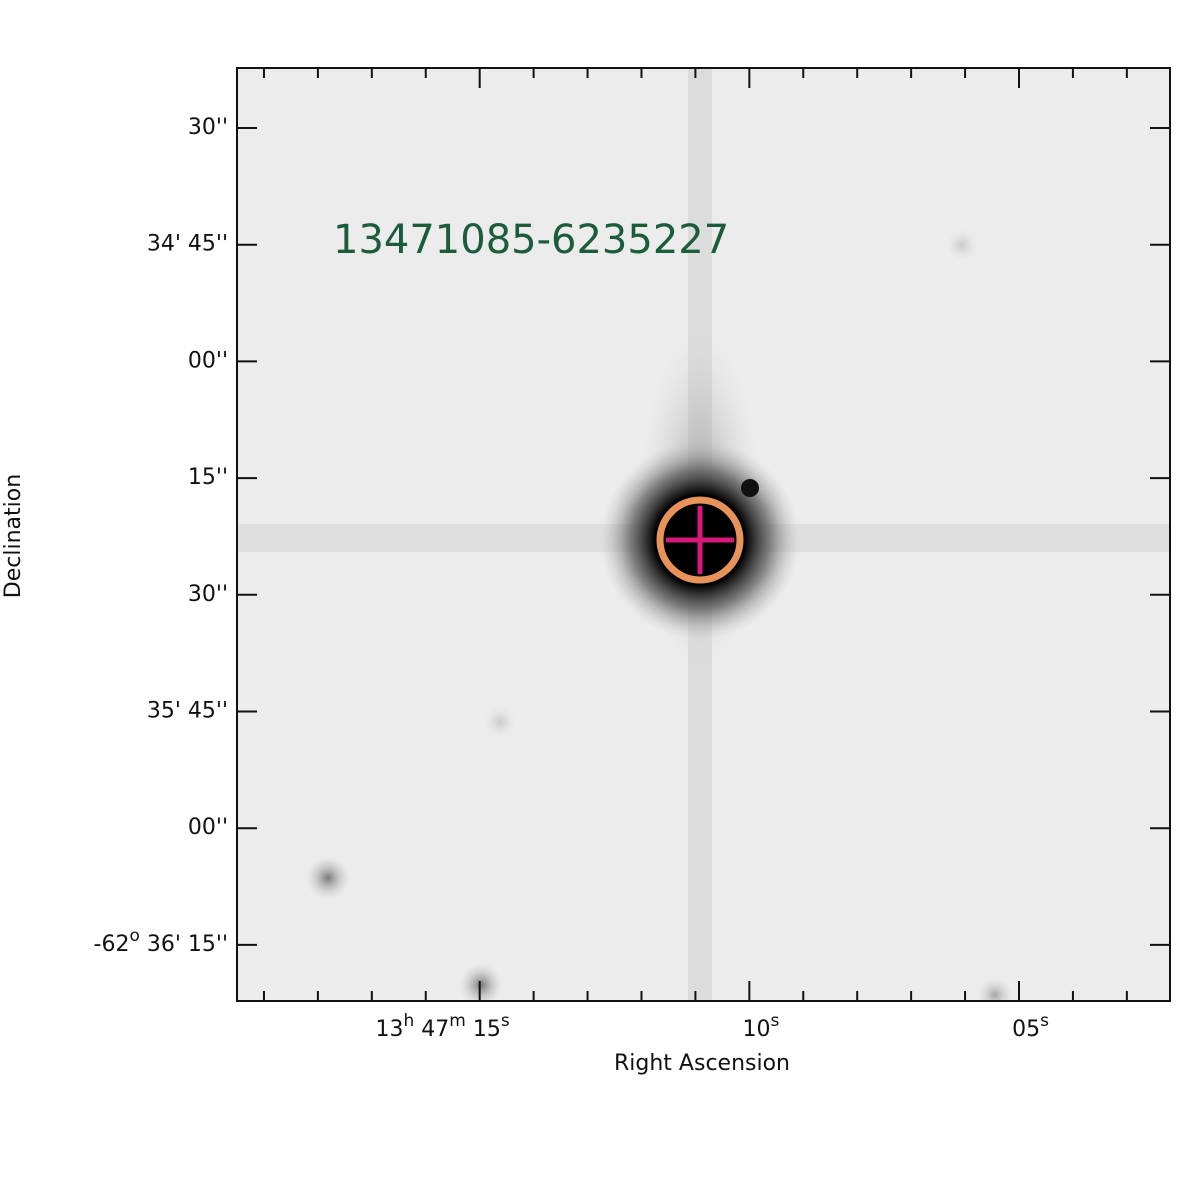 The height and width of the screenshot is (1184, 1180). I want to click on y-tick-label: 35' 45'', so click(187, 710).